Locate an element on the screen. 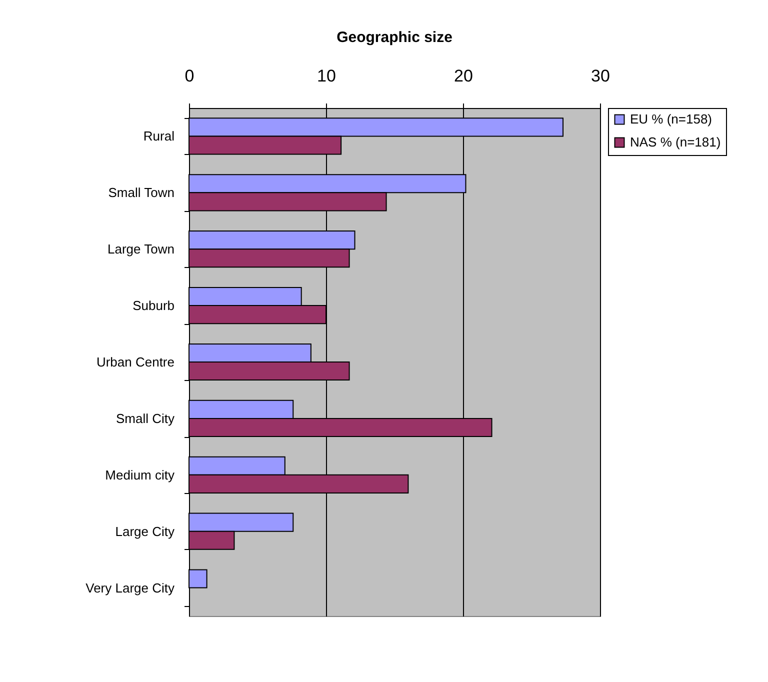 This screenshot has width=768, height=682. x-tick-label: 0 is located at coordinates (189, 76).